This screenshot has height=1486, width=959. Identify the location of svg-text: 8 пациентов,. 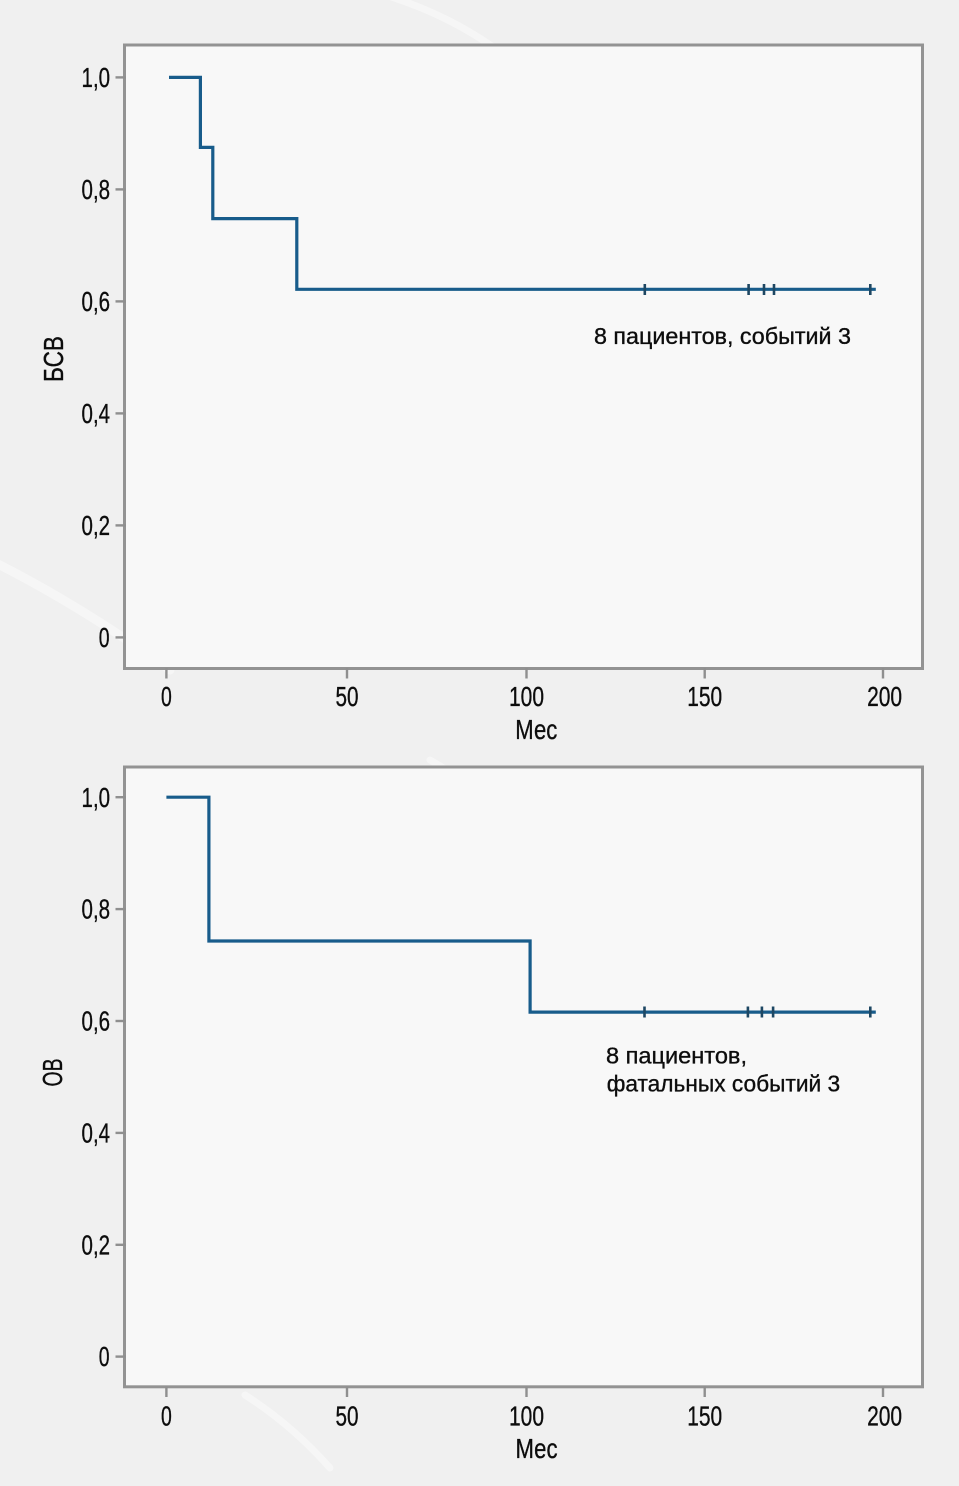
(676, 1055).